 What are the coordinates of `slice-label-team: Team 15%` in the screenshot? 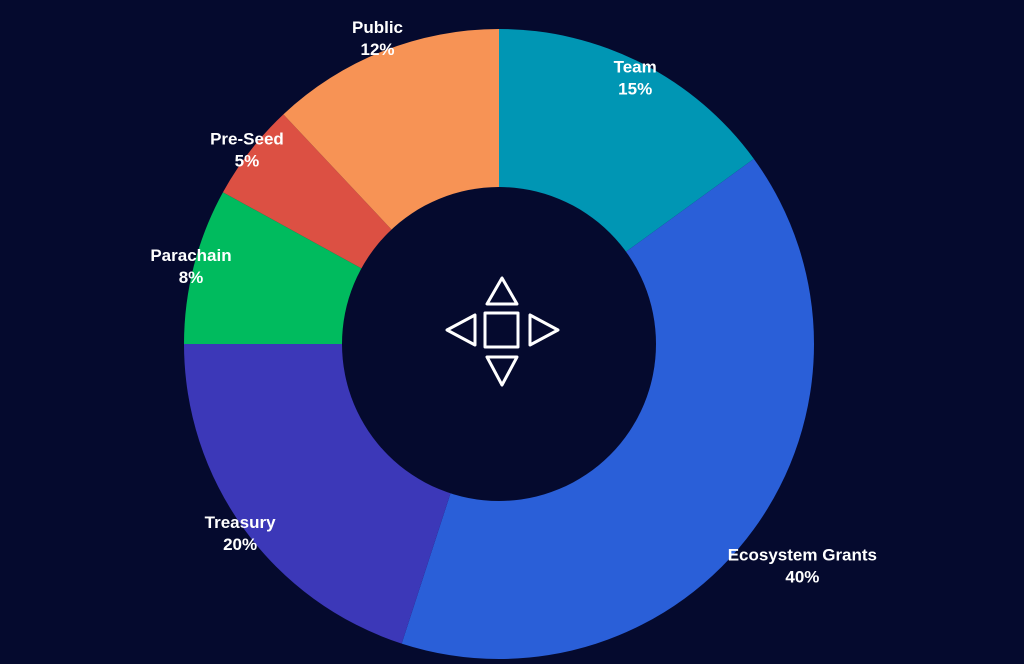 It's located at (635, 78).